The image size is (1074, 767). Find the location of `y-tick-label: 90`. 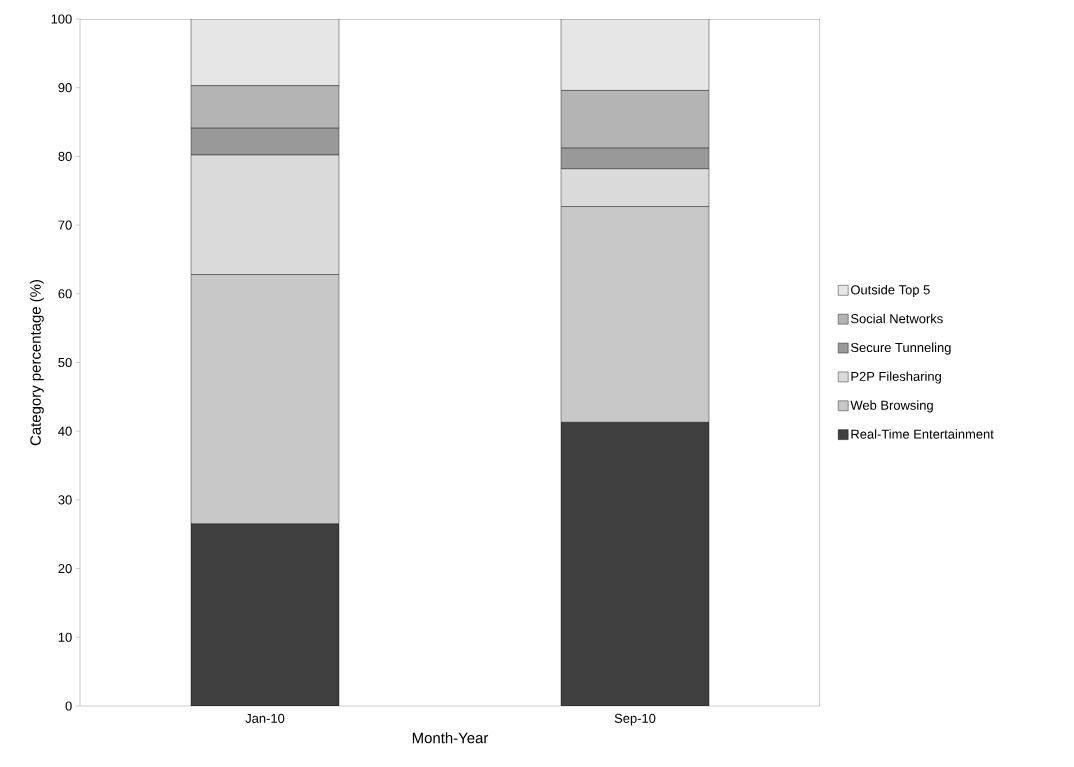

y-tick-label: 90 is located at coordinates (65, 88).